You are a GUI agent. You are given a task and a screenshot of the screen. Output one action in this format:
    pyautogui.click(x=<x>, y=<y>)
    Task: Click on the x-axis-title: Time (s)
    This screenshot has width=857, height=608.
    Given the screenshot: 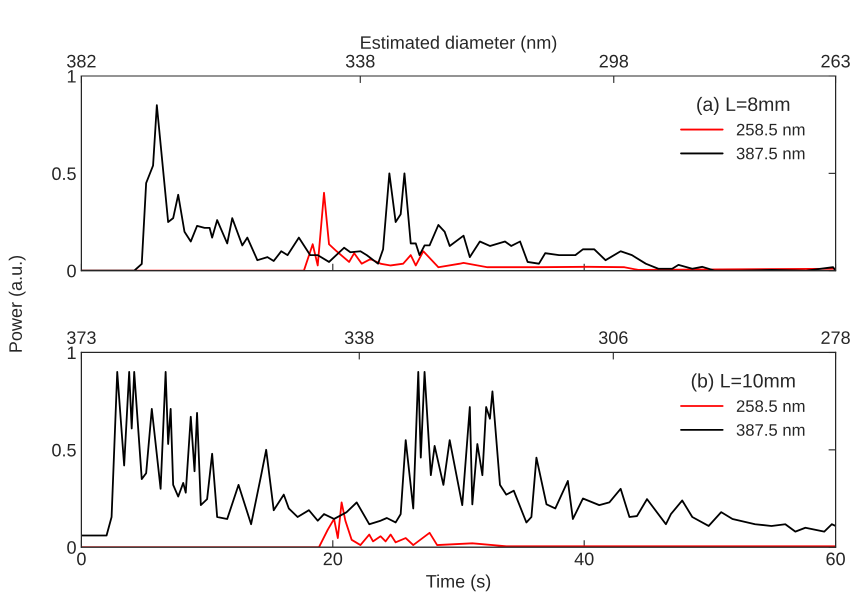 What is the action you would take?
    pyautogui.click(x=458, y=583)
    